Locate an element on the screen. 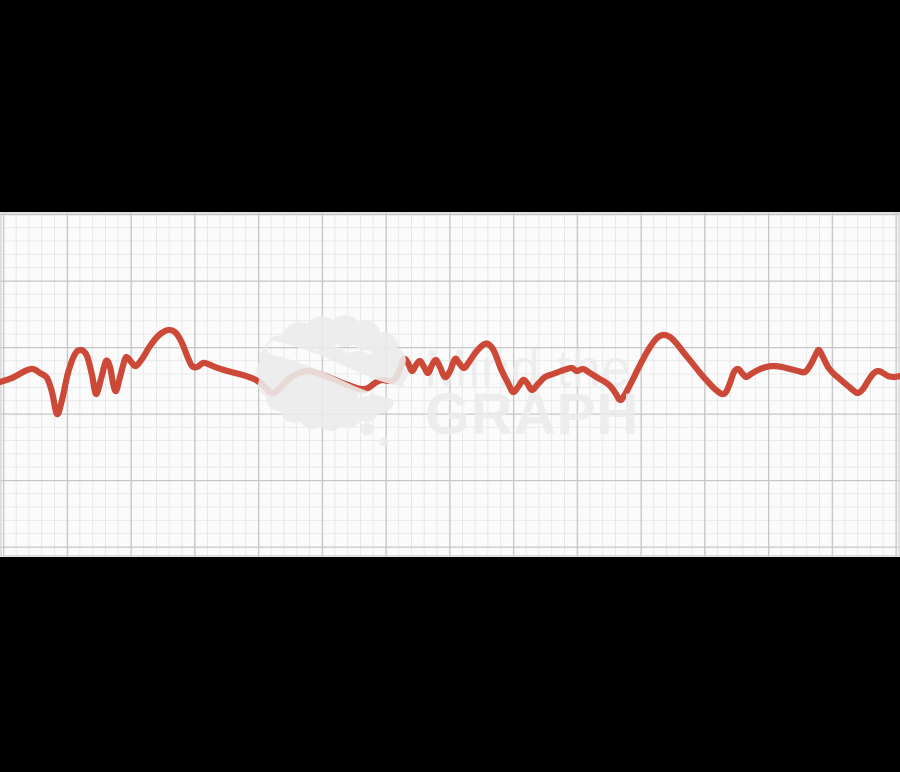  brain-logo-icon is located at coordinates (332, 373).